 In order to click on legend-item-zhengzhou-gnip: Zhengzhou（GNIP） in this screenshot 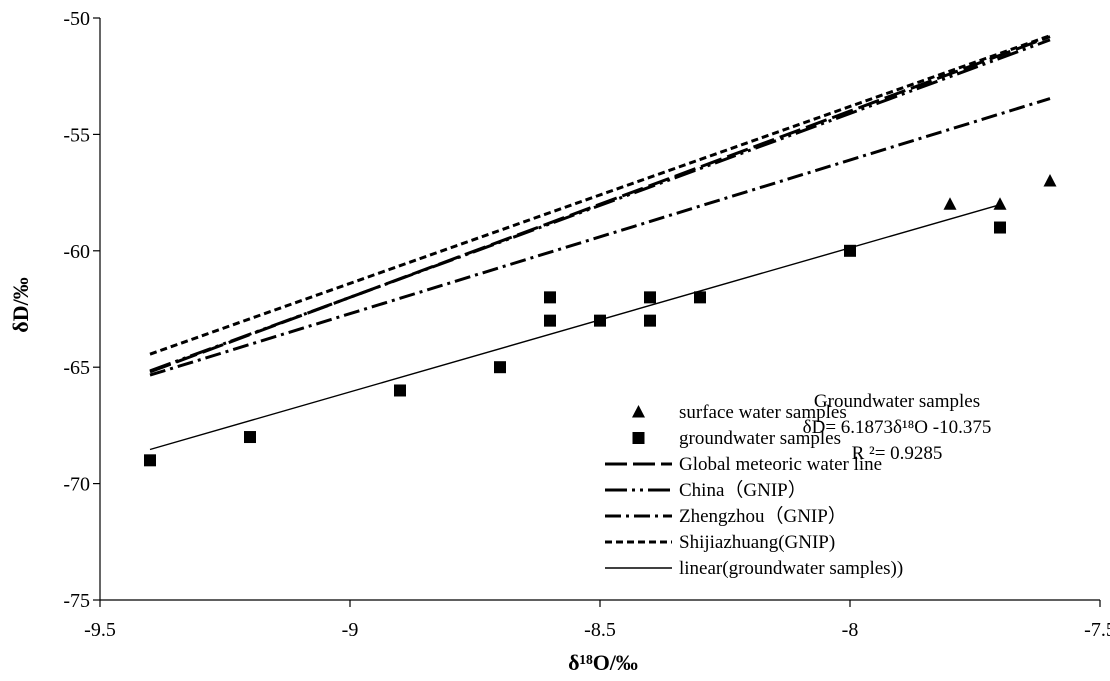, I will do `click(726, 516)`.